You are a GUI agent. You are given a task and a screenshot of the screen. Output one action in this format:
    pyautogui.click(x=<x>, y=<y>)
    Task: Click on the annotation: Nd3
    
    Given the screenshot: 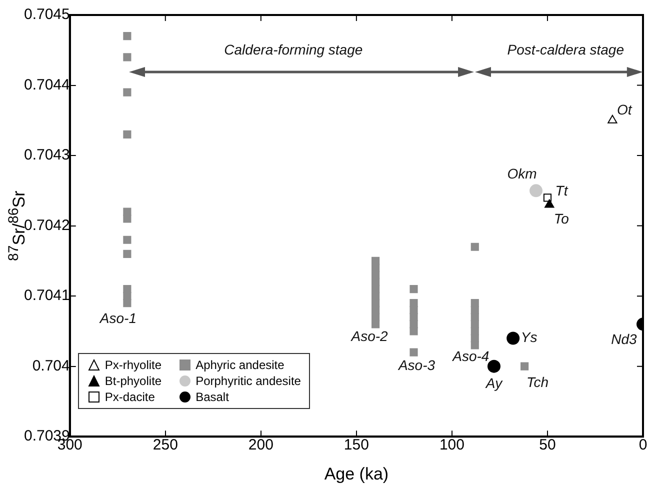 What is the action you would take?
    pyautogui.click(x=624, y=339)
    